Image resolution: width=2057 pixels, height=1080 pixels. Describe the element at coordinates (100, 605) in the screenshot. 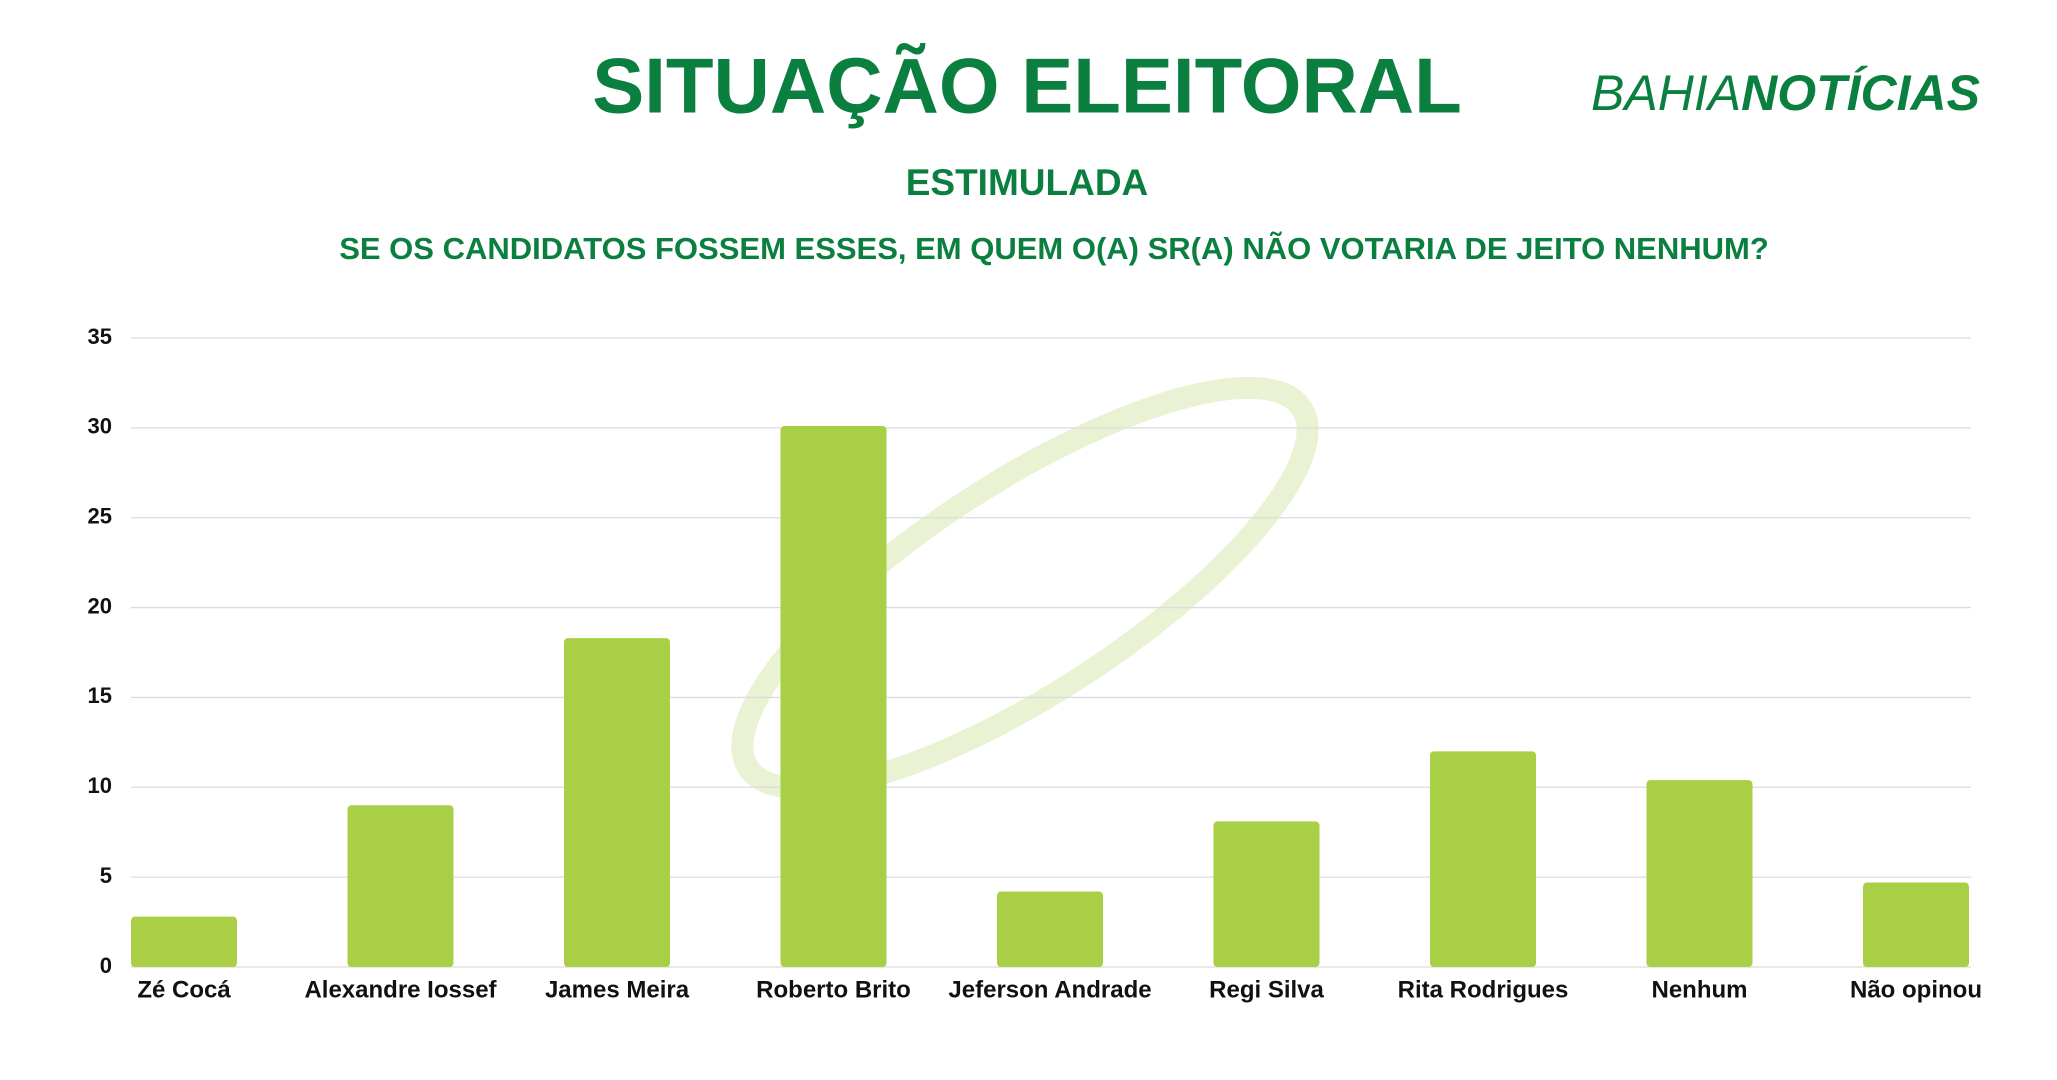

I see `y-tick-label: 20` at that location.